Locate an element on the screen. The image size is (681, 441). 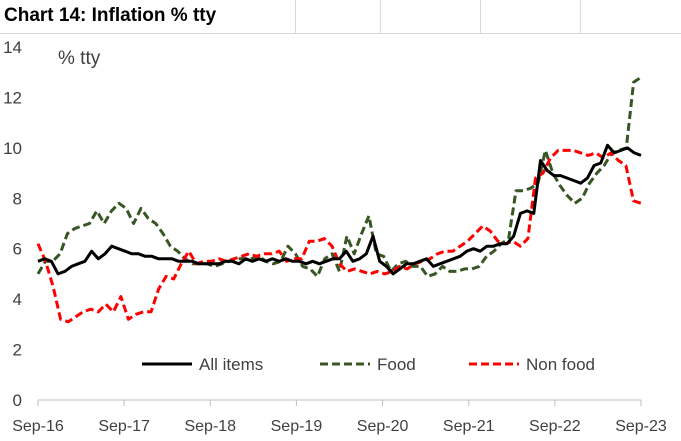
y-tick-label: 10 is located at coordinates (12, 148).